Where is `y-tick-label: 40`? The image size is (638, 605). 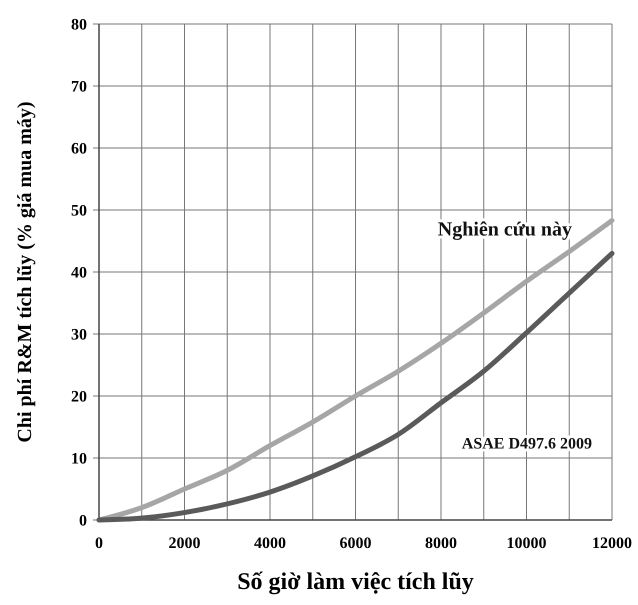 y-tick-label: 40 is located at coordinates (79, 273).